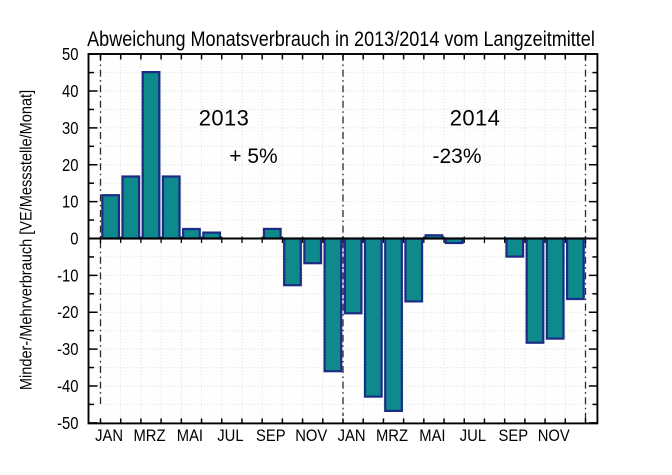  What do you see at coordinates (67, 312) in the screenshot?
I see `svg-text: -20` at bounding box center [67, 312].